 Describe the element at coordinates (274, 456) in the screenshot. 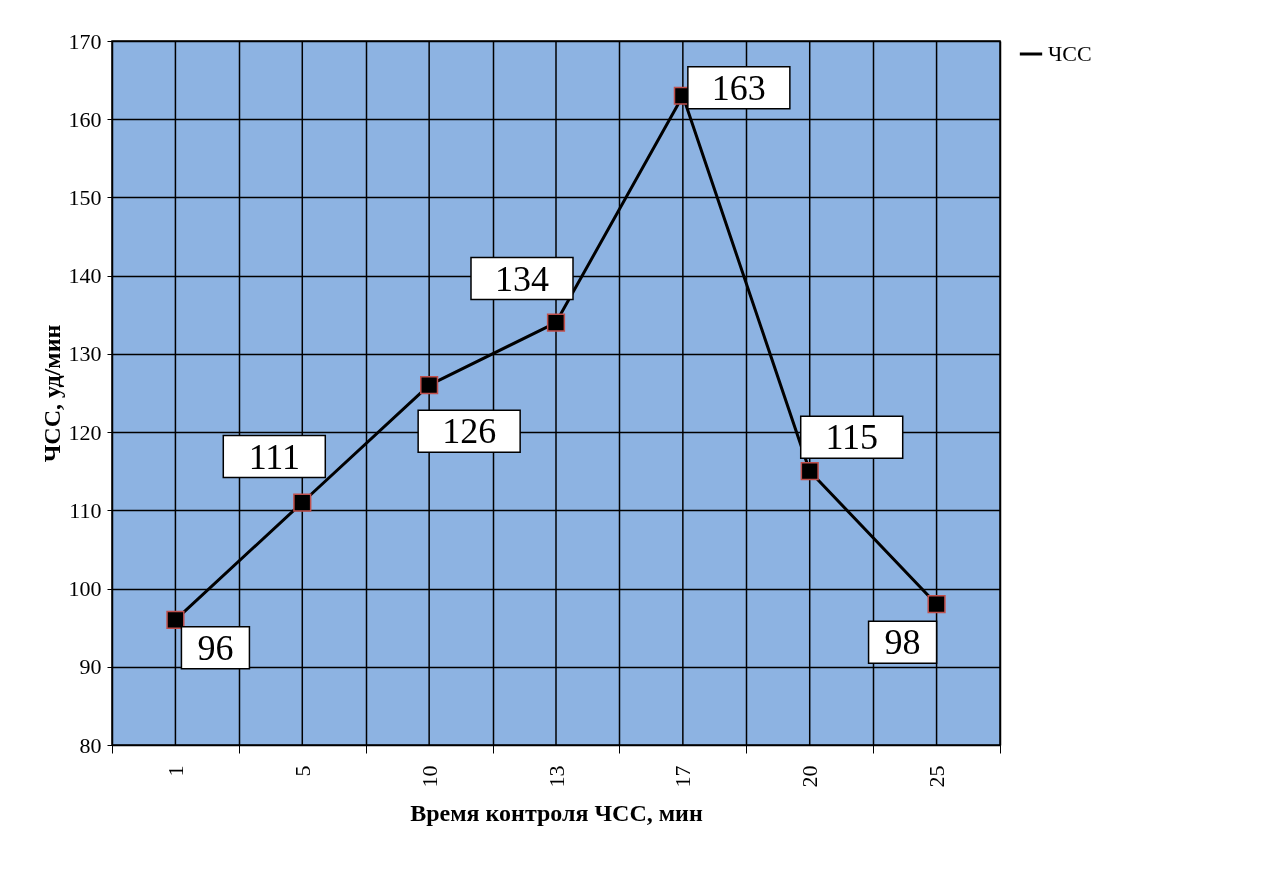

I see `data-label: 111` at that location.